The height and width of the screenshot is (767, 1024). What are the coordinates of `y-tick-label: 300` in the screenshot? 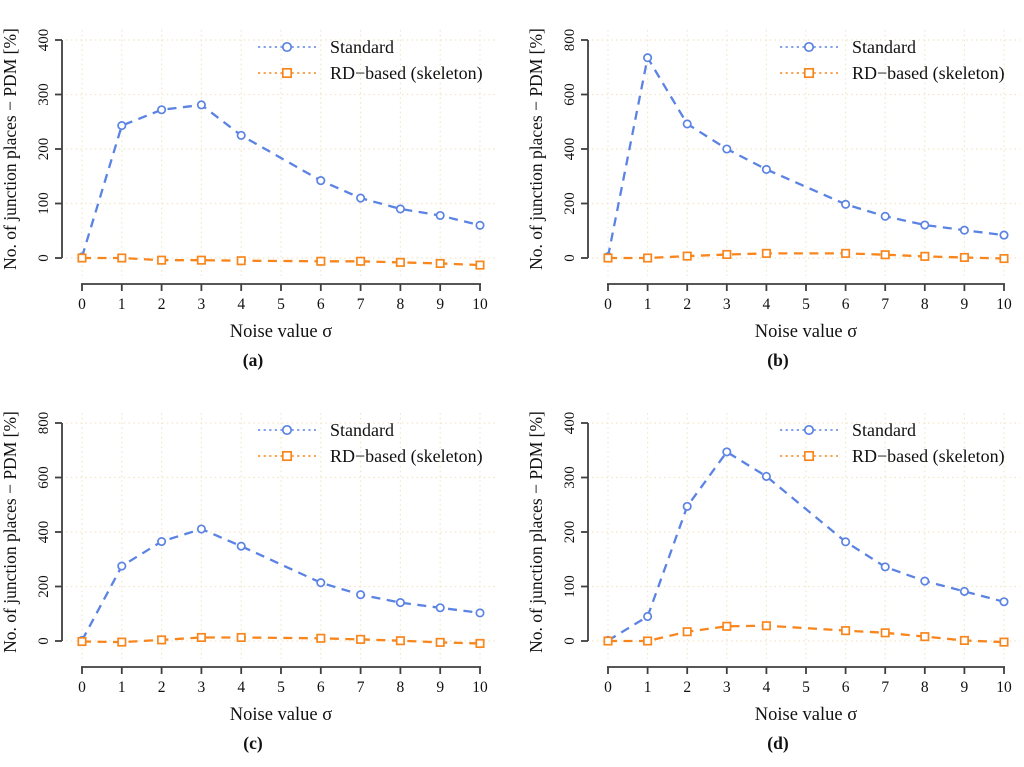 It's located at (44, 94).